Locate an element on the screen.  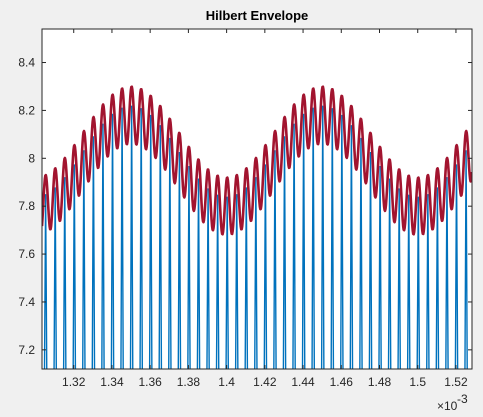
x-tick-label: 1.34 is located at coordinates (112, 382).